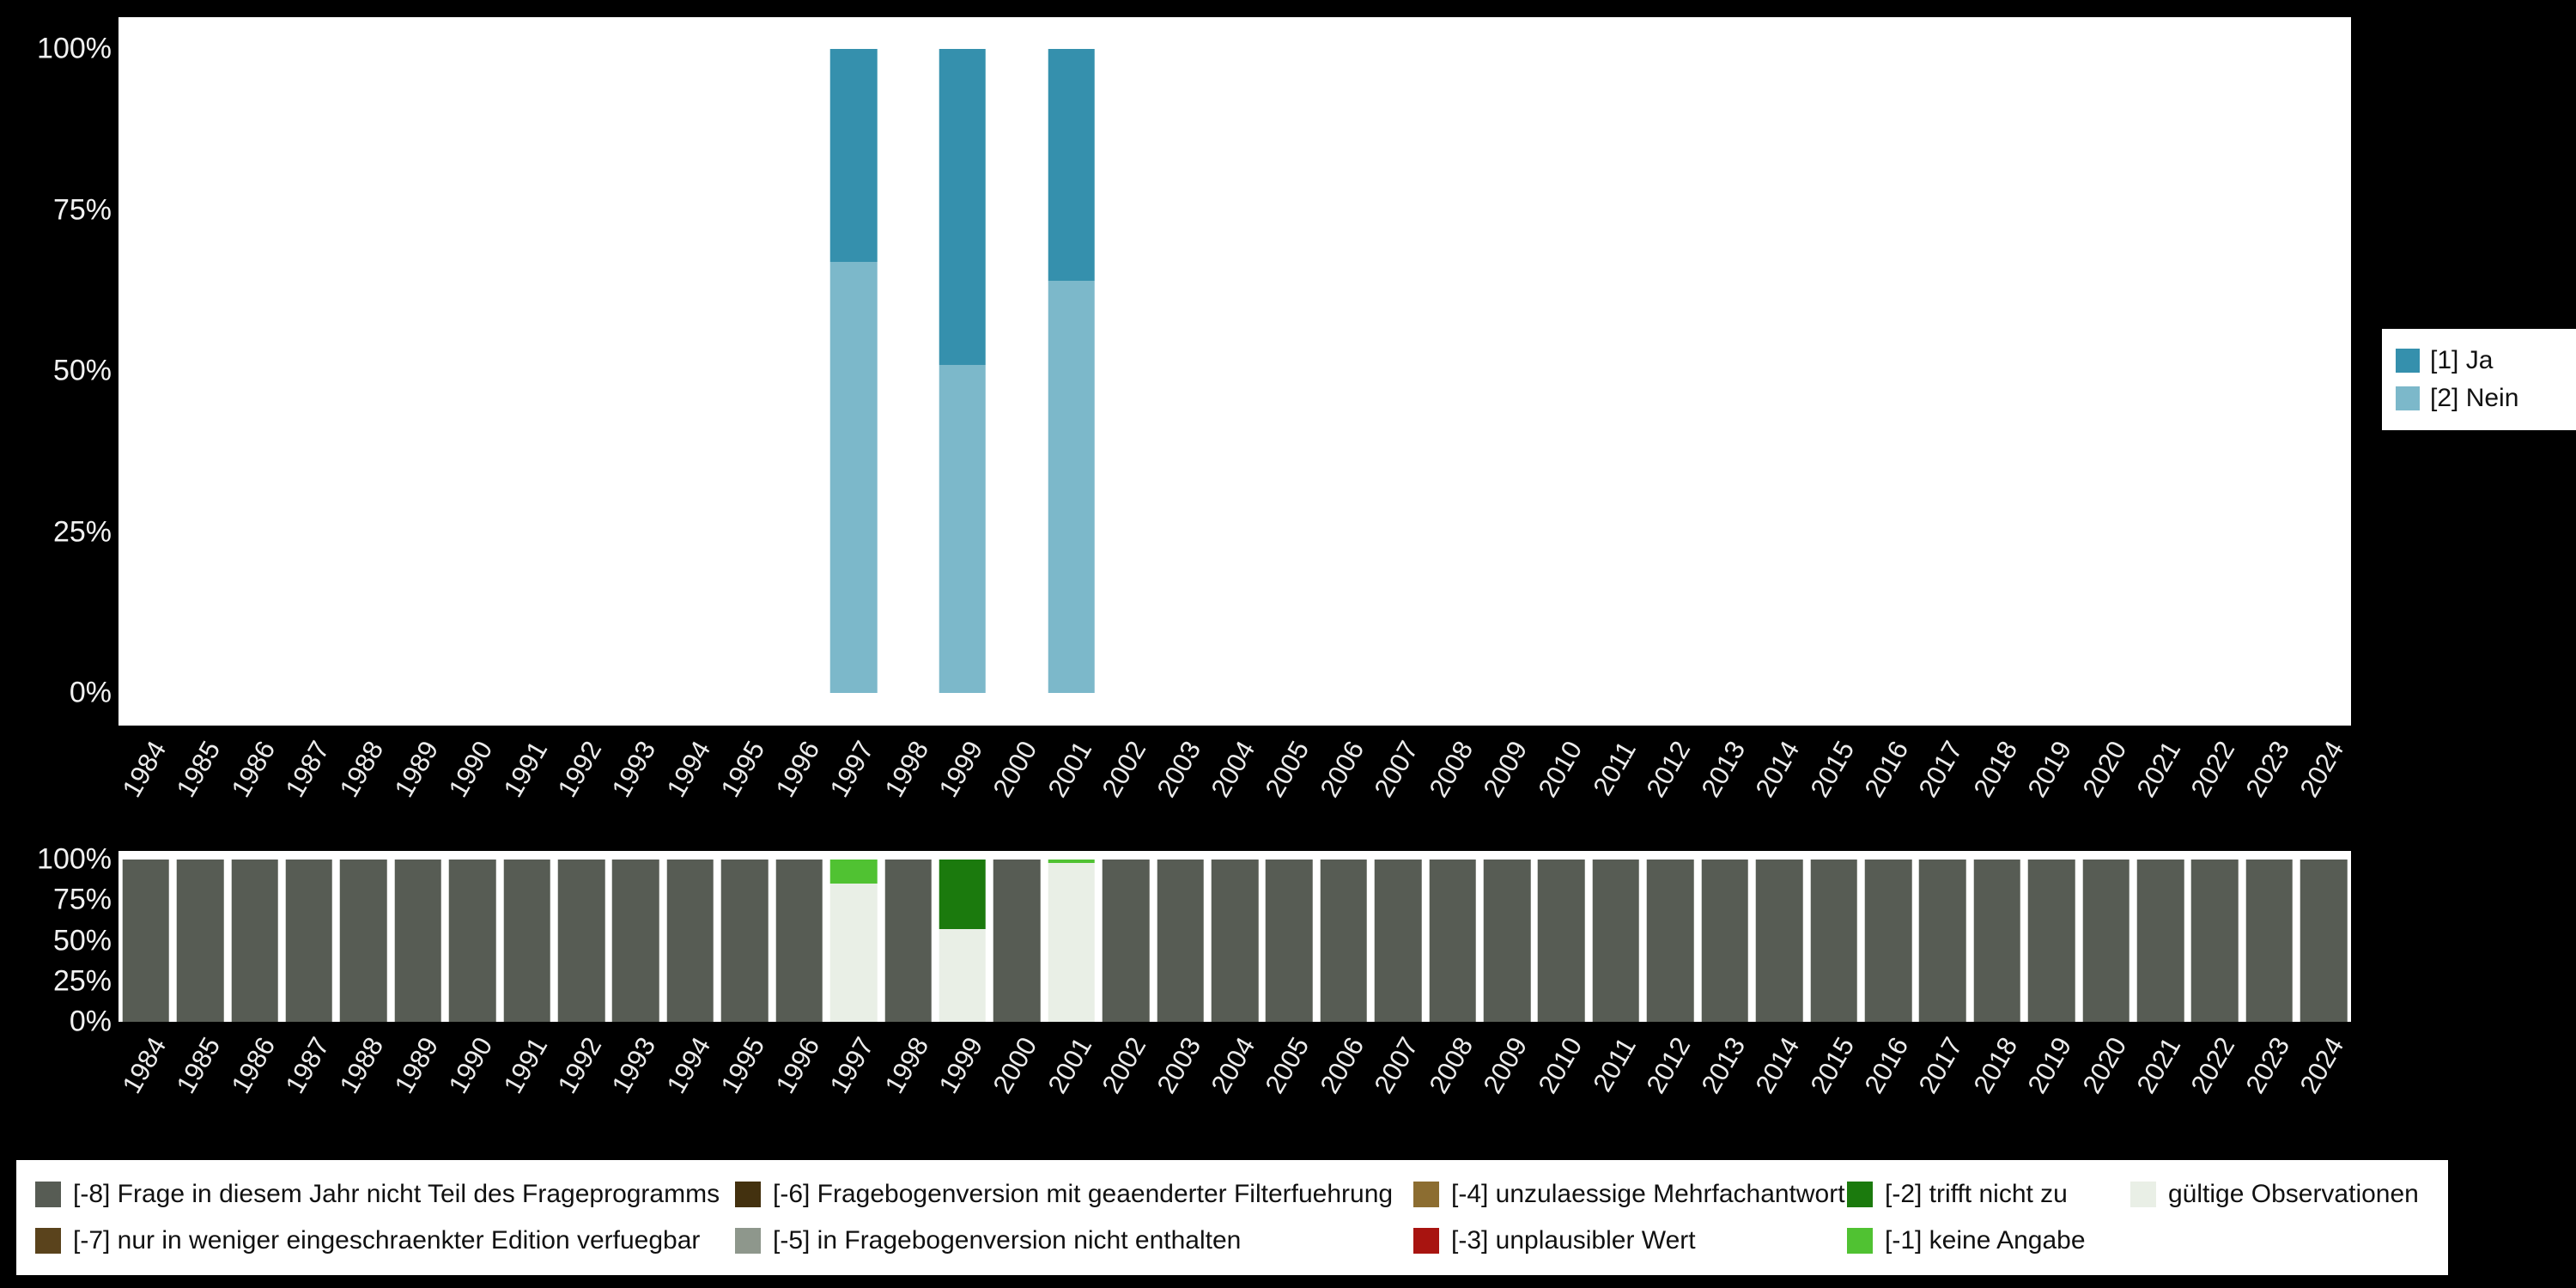 This screenshot has height=1288, width=2576. Describe the element at coordinates (417, 770) in the screenshot. I see `x-axis-year-text: 1989` at that location.